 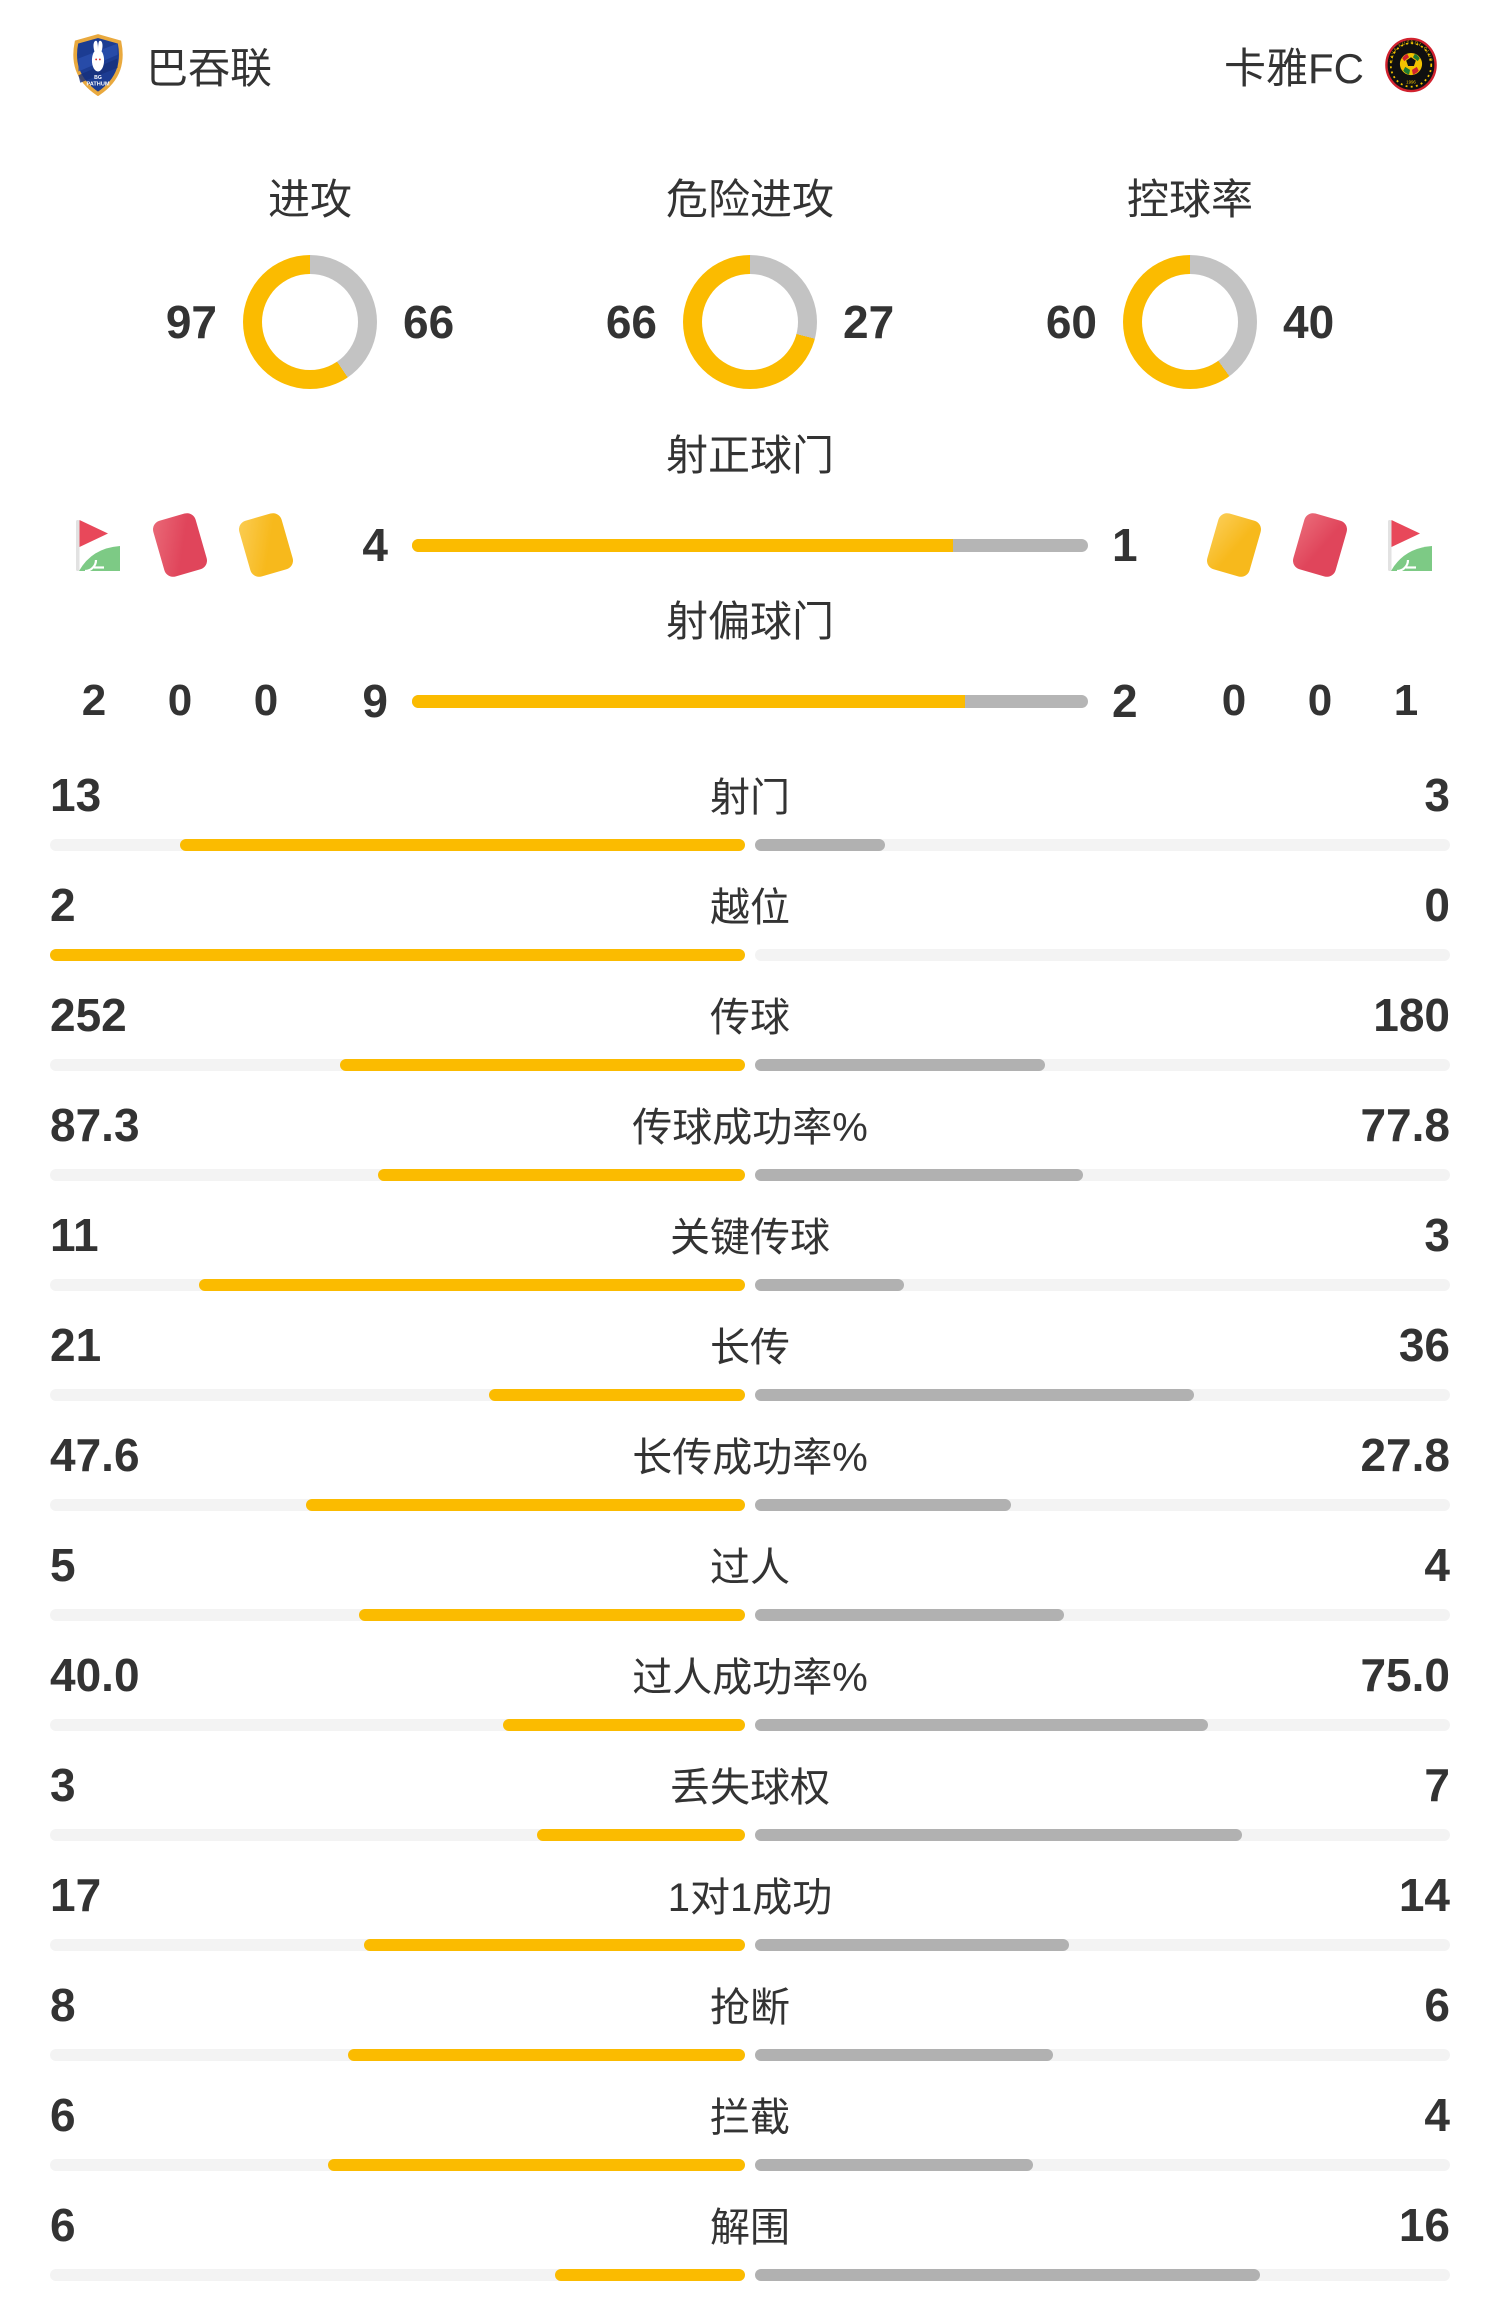 What do you see at coordinates (750, 1568) in the screenshot?
I see `stat-label: 过人` at bounding box center [750, 1568].